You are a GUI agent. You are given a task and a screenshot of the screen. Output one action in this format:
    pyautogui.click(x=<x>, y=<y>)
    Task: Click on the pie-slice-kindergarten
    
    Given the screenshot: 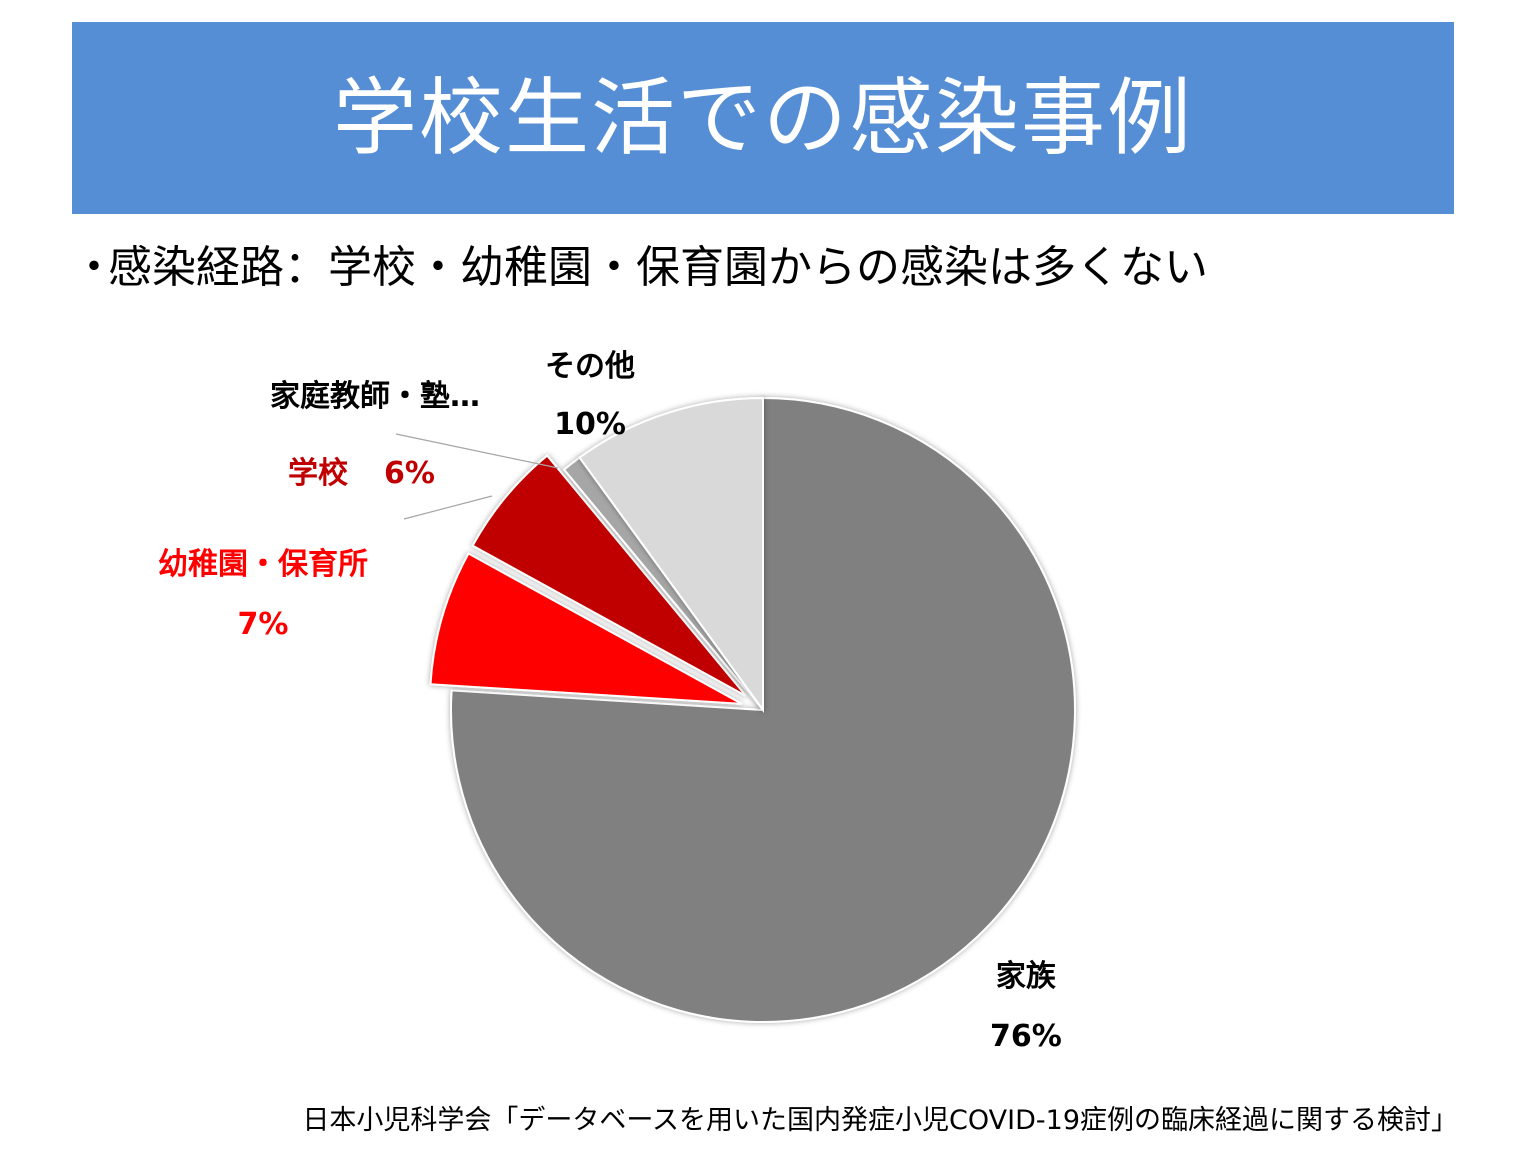 What is the action you would take?
    pyautogui.click(x=586, y=628)
    